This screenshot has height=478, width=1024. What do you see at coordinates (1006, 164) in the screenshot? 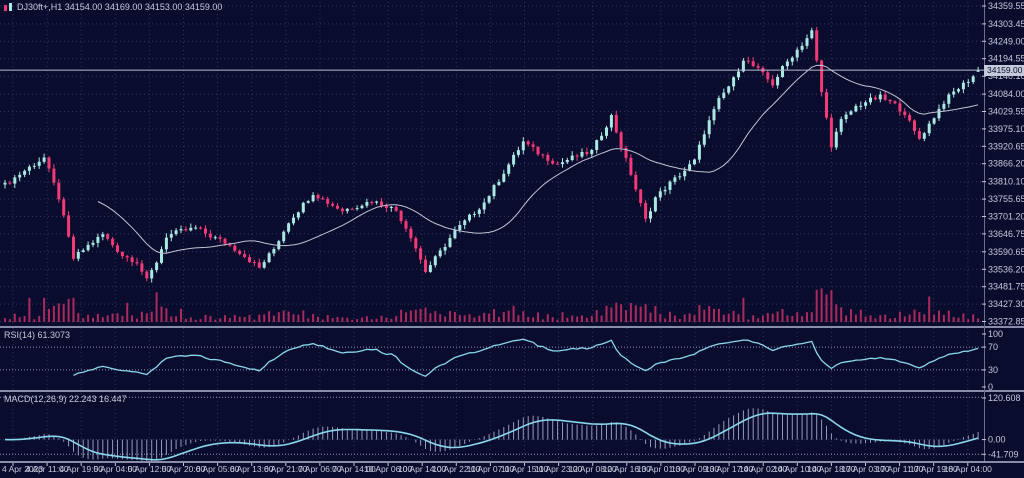
I see `svg-text: 33866.20` at bounding box center [1006, 164].